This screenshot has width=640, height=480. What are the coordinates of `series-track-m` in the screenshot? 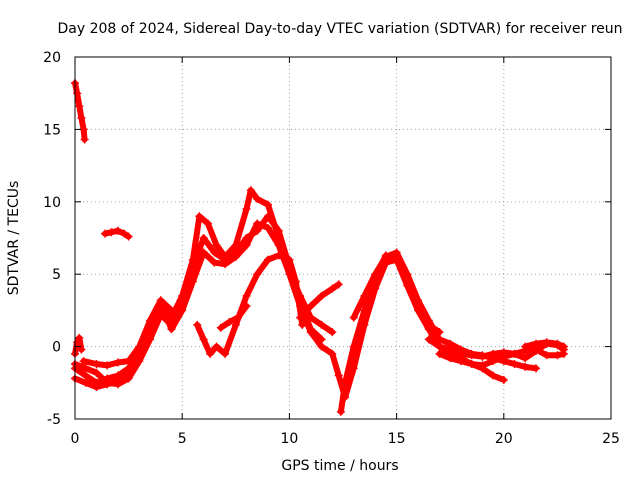 It's located at (544, 344).